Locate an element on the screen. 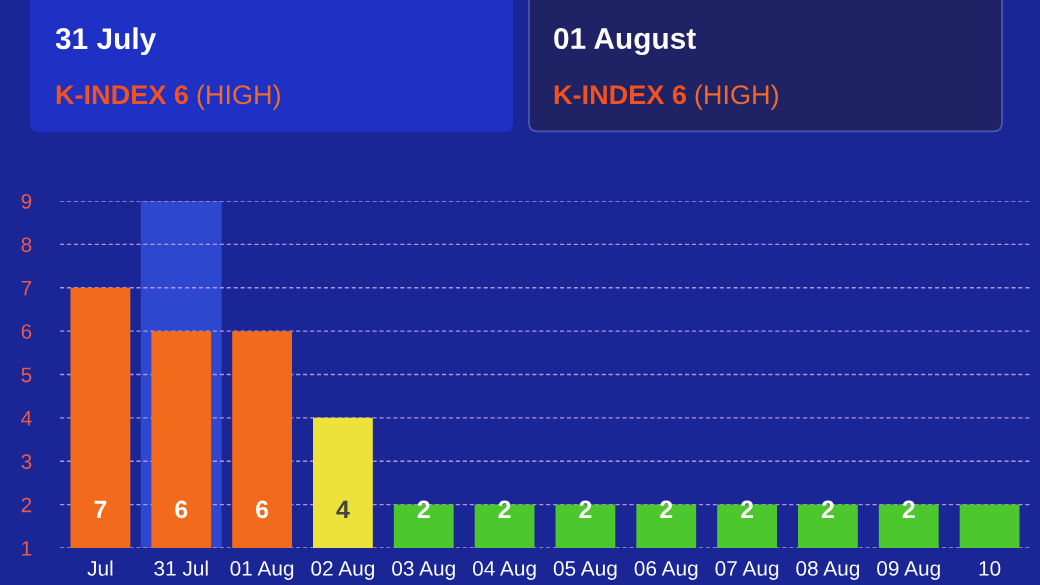  x-tick-label: 08 Aug is located at coordinates (828, 570).